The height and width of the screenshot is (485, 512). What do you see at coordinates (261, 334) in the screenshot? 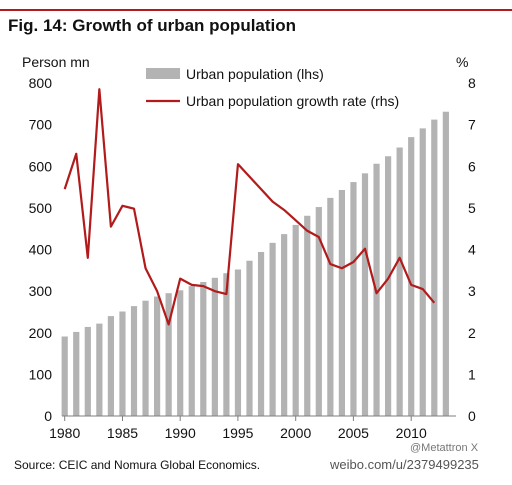
I see `bar-1997` at bounding box center [261, 334].